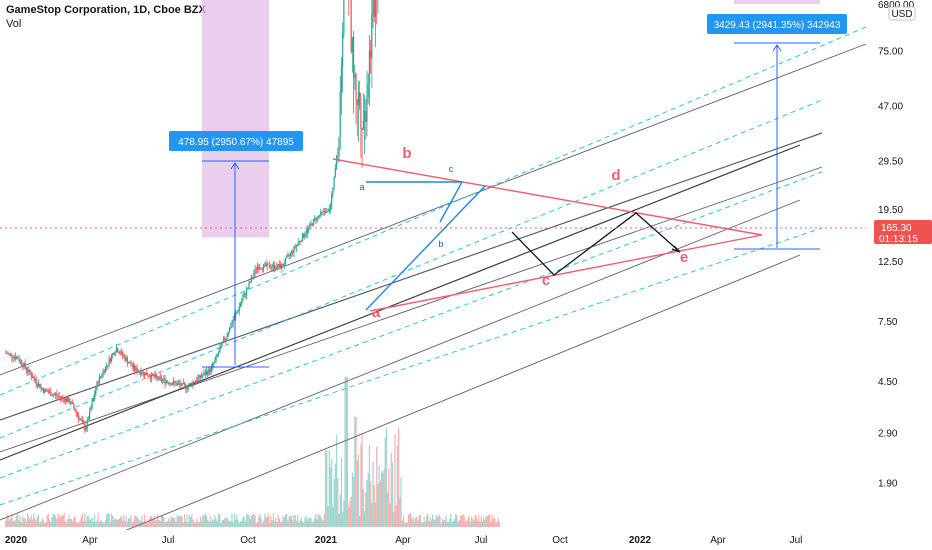  Describe the element at coordinates (777, 25) in the screenshot. I see `measure-2-label: 3429.43 (2941.35%) 342943` at that location.